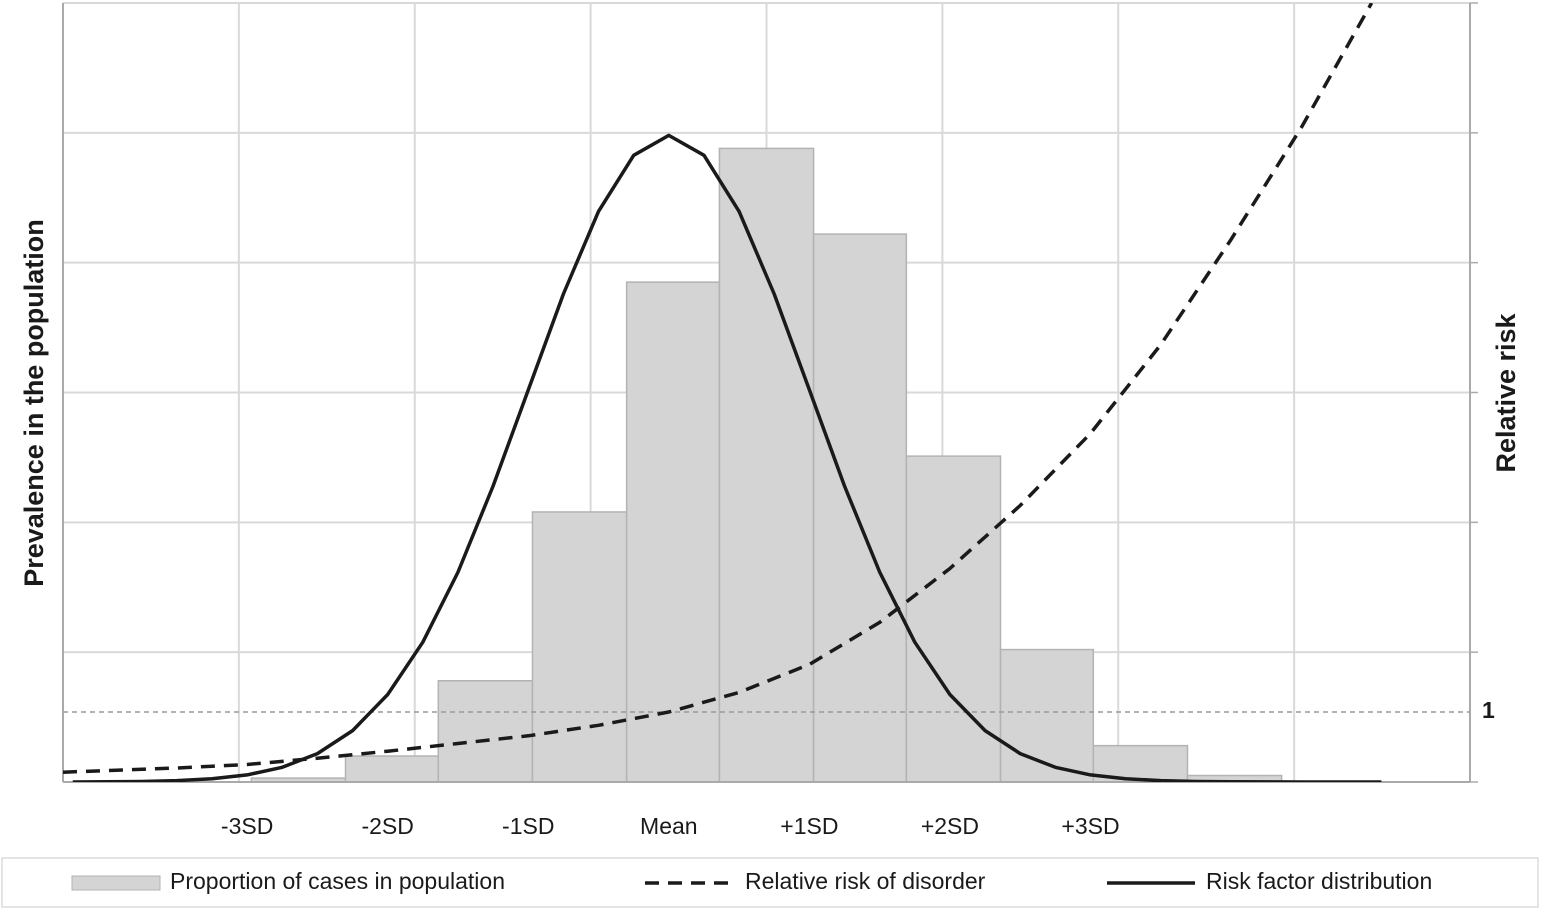 Image resolution: width=1542 pixels, height=909 pixels. I want to click on x-tick-label: +2SD, so click(950, 826).